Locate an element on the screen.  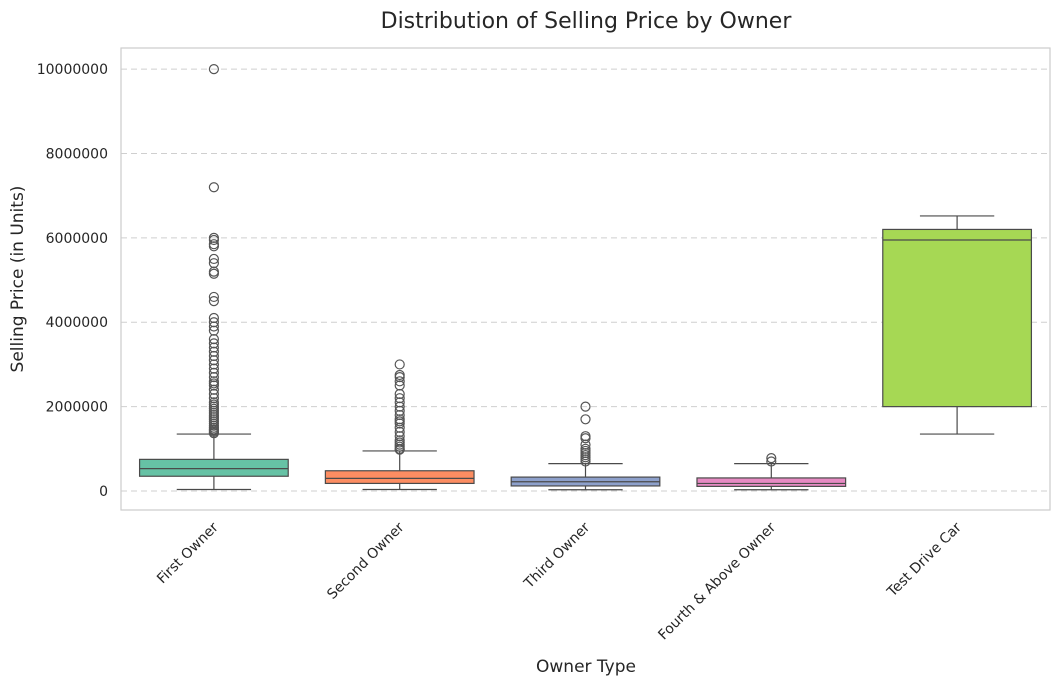
y-tick-label: 4000000 is located at coordinates (77, 323).